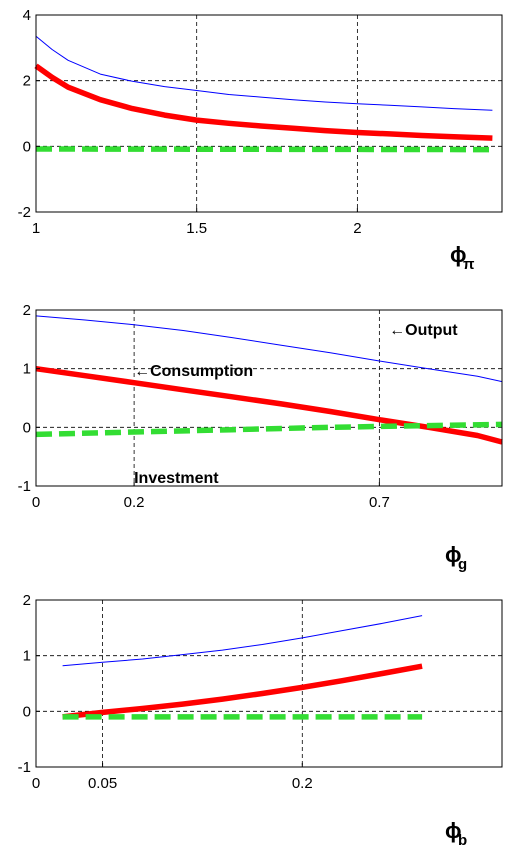 Image resolution: width=518 pixels, height=854 pixels. What do you see at coordinates (36, 228) in the screenshot?
I see `x-tick-label: 1` at bounding box center [36, 228].